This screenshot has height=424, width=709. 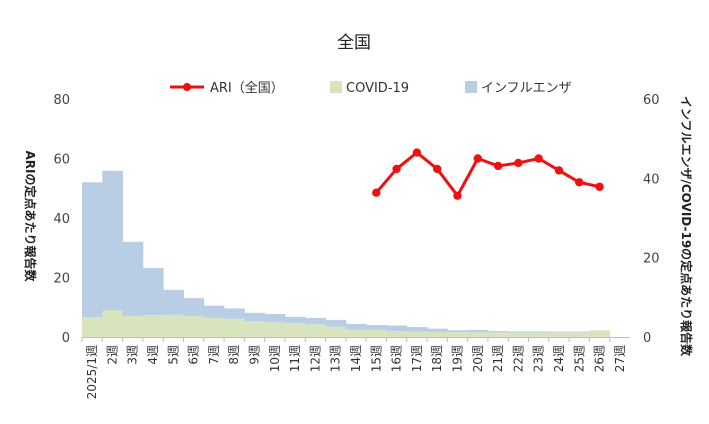 I want to click on x-tick-label: 24週, so click(x=559, y=358).